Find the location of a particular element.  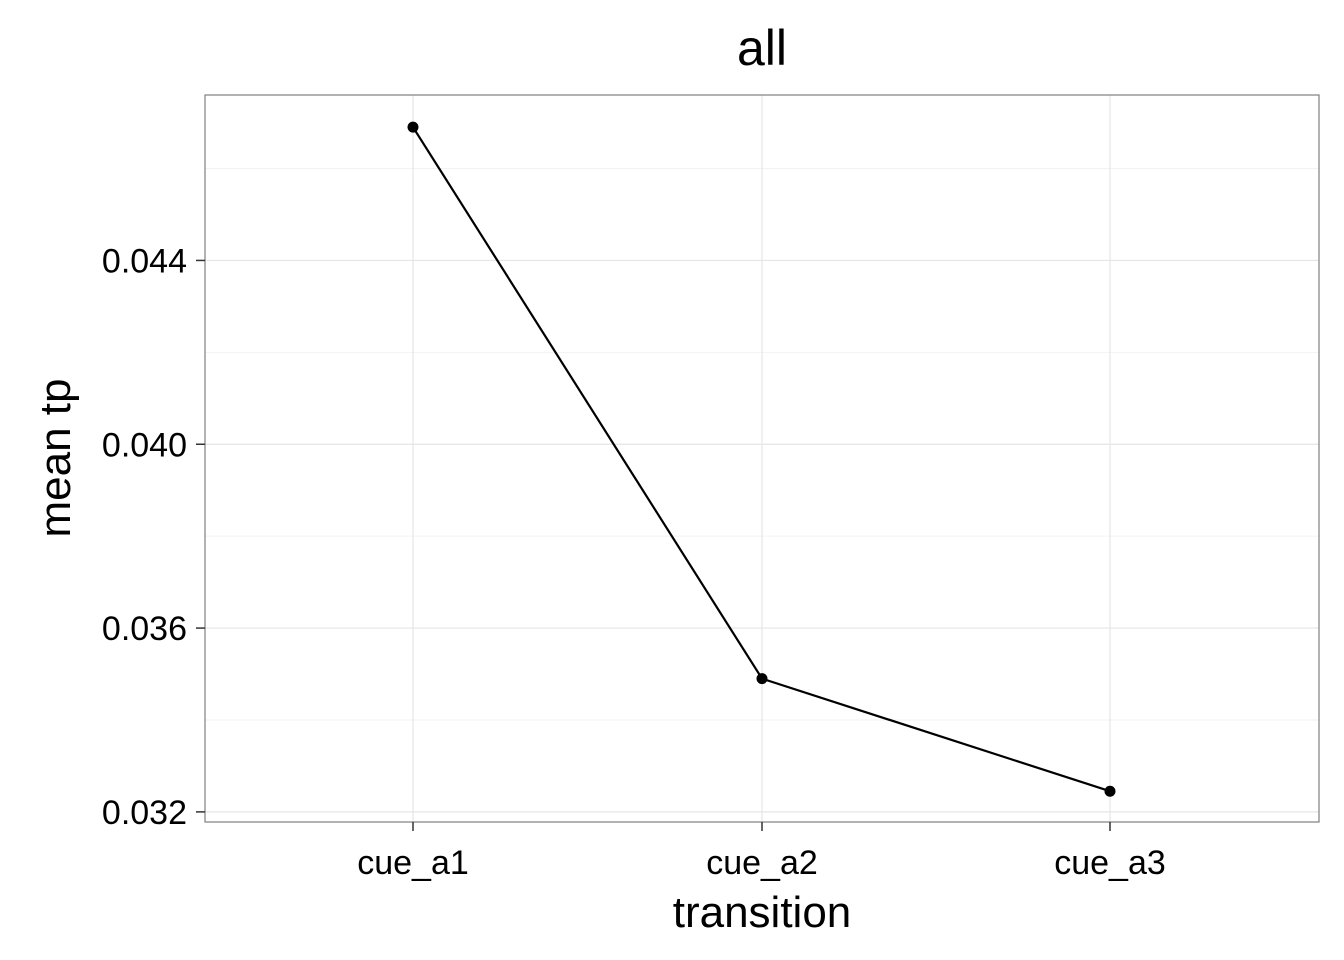

x-tick-label: cue_a3 is located at coordinates (1110, 863).